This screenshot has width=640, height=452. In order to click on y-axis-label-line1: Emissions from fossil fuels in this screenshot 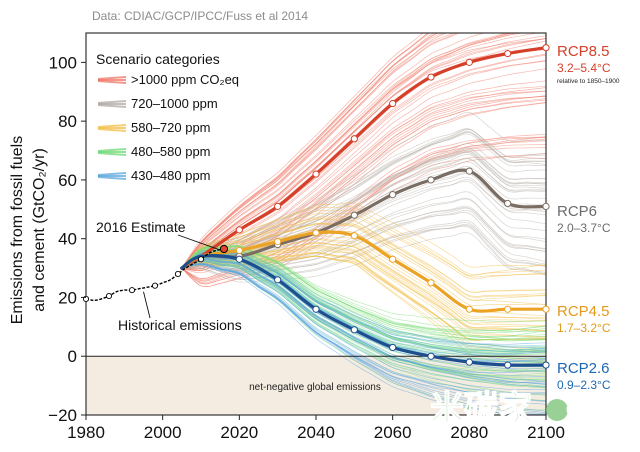, I will do `click(17, 230)`.